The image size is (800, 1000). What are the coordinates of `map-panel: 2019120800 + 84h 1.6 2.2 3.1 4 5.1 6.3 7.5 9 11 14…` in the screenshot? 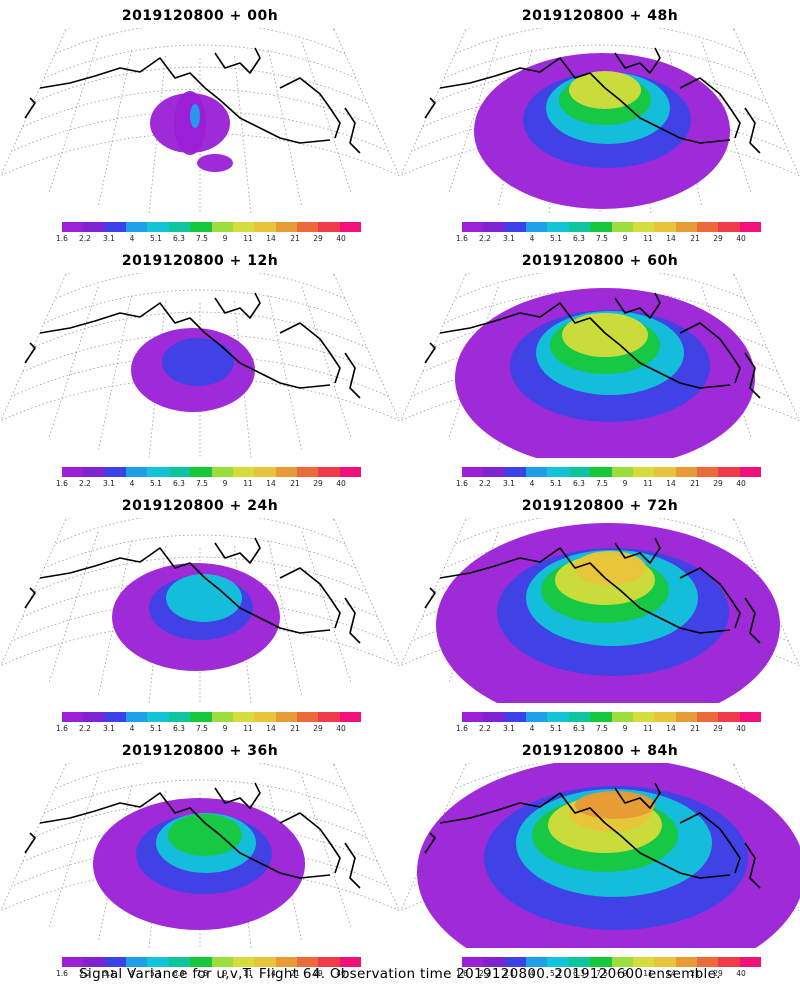 It's located at (600, 857).